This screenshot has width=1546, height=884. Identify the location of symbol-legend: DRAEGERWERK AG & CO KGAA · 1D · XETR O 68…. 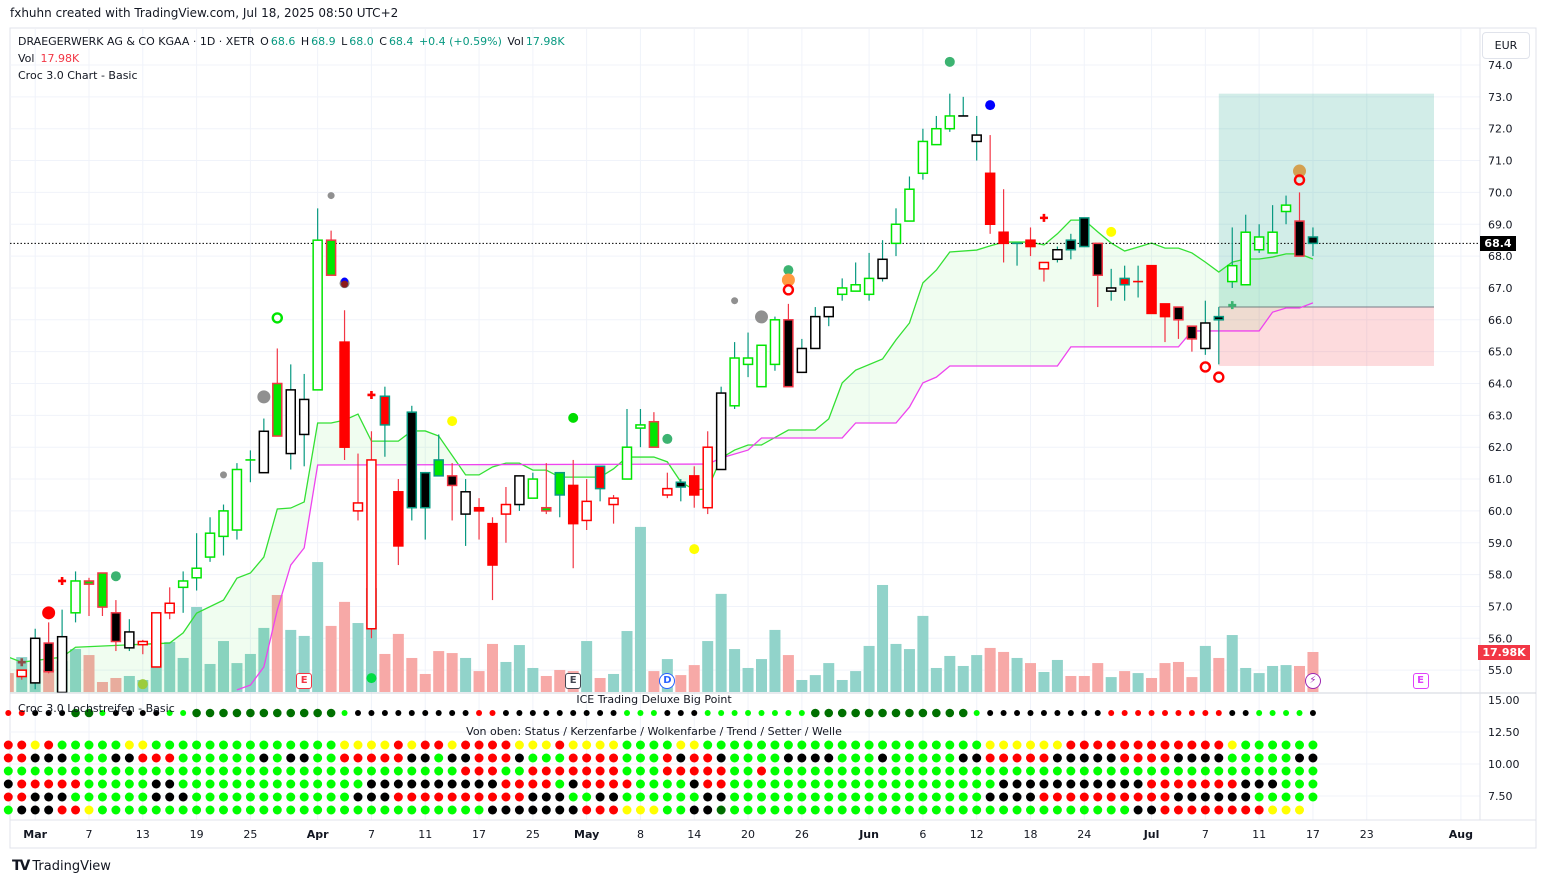
(292, 41).